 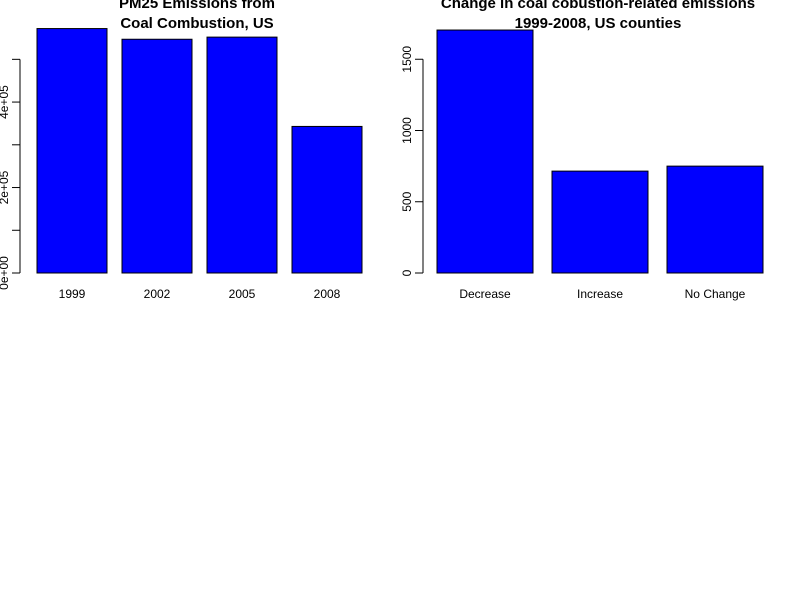 What do you see at coordinates (715, 219) in the screenshot?
I see `chart-2-bar-no-change` at bounding box center [715, 219].